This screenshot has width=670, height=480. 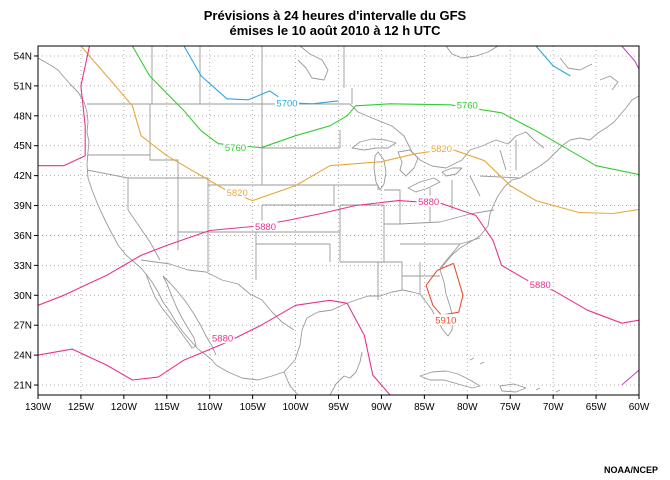 I want to click on credit-label: NOAA/NCEP, so click(x=630, y=470).